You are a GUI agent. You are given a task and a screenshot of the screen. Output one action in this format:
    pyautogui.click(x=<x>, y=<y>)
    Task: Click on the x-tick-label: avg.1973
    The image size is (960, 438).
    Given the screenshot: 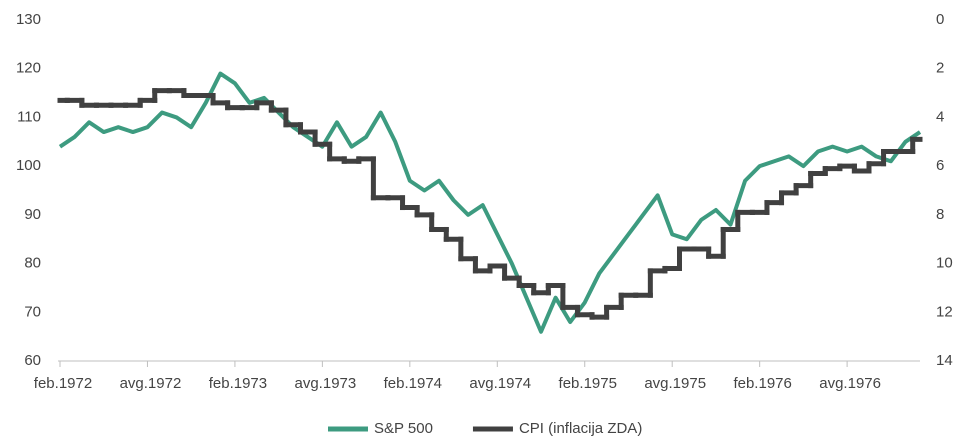 What is the action you would take?
    pyautogui.click(x=326, y=383)
    